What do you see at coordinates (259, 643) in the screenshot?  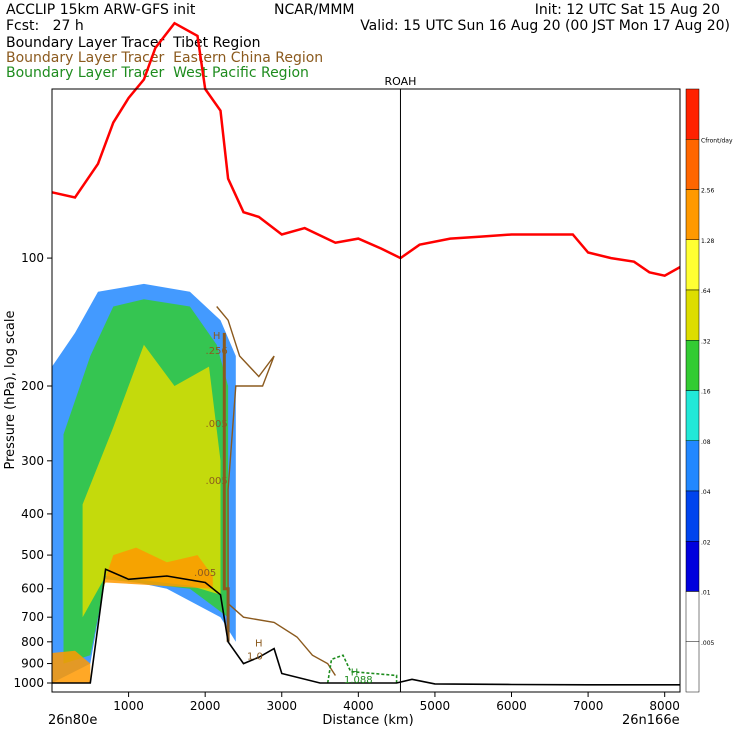 I see `contour-label-5: H` at bounding box center [259, 643].